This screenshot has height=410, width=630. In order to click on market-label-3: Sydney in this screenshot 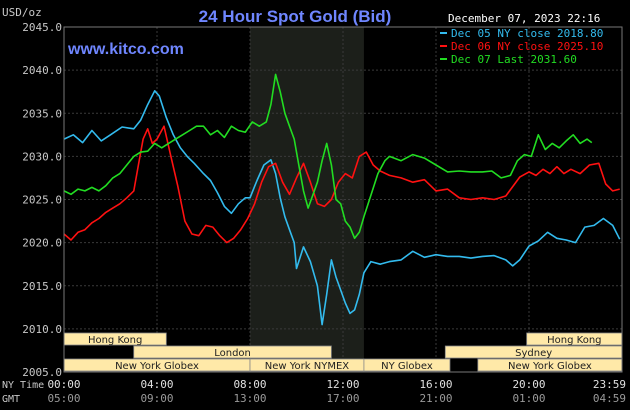, I will do `click(533, 353)`.